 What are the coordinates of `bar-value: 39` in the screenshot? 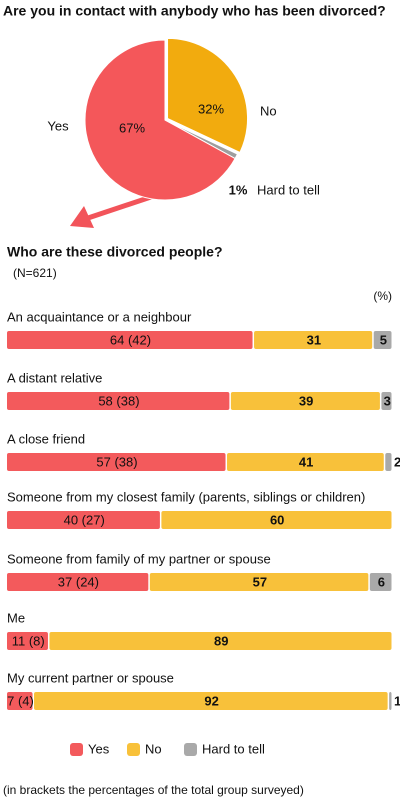 It's located at (306, 400).